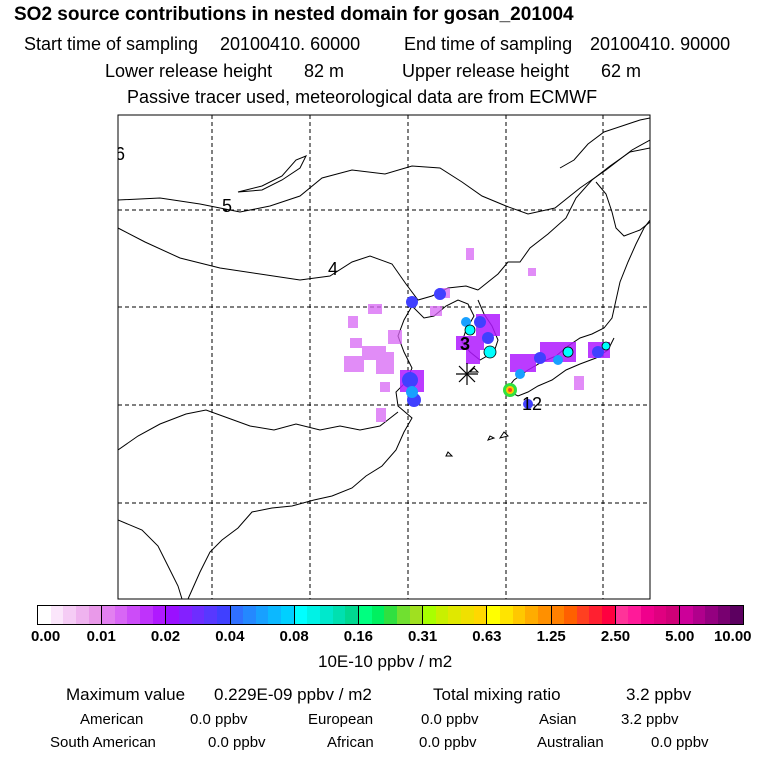 Image resolution: width=768 pixels, height=768 pixels. Describe the element at coordinates (680, 742) in the screenshot. I see `region-value-australian: 0.0 ppbv` at that location.